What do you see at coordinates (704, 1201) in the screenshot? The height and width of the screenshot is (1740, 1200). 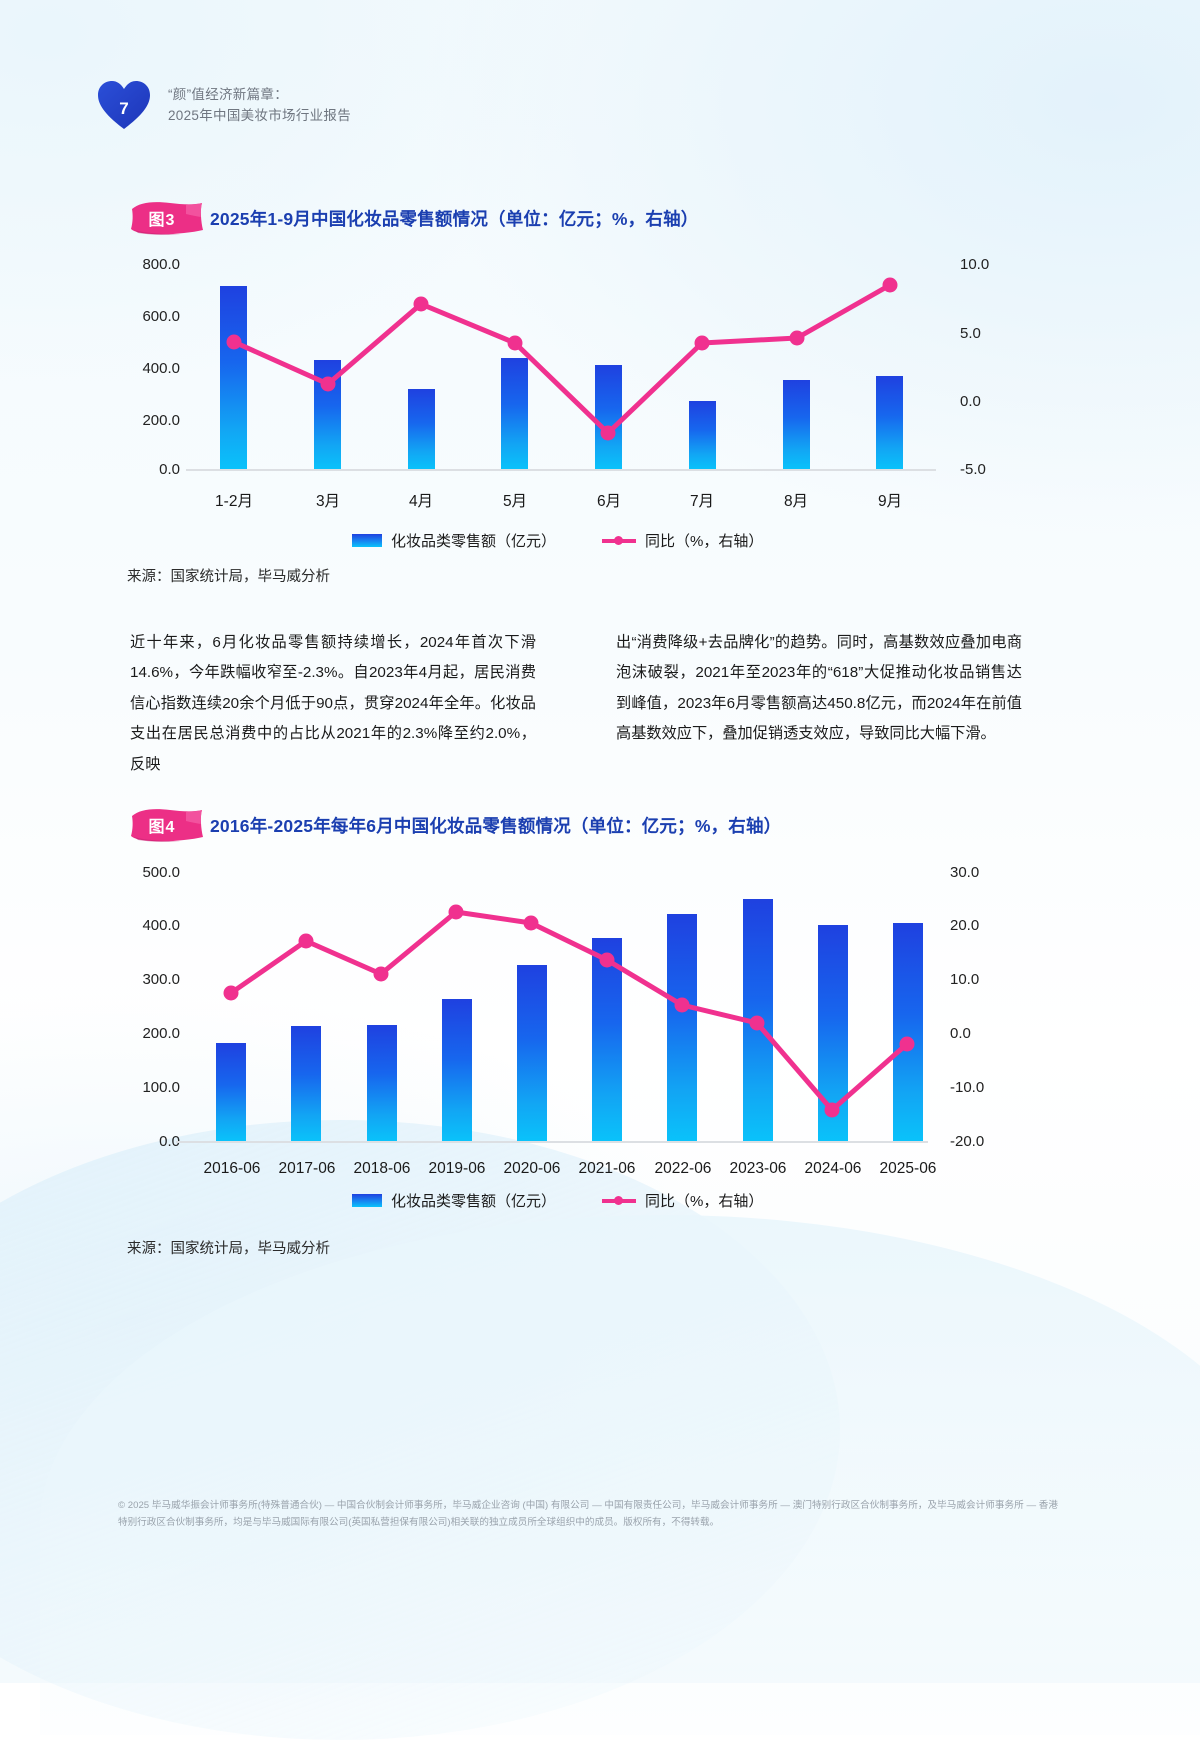 I see `fig4-legend-line-label: 同比（%，右轴）` at bounding box center [704, 1201].